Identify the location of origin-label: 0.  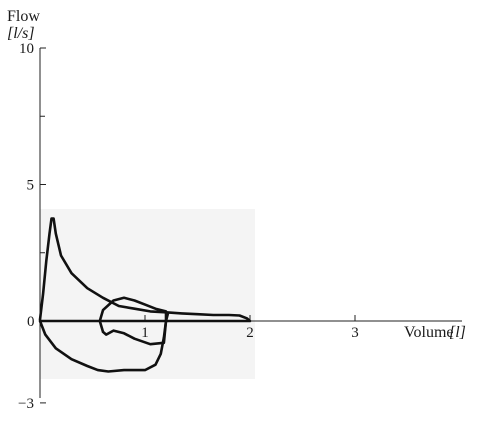
(31, 322).